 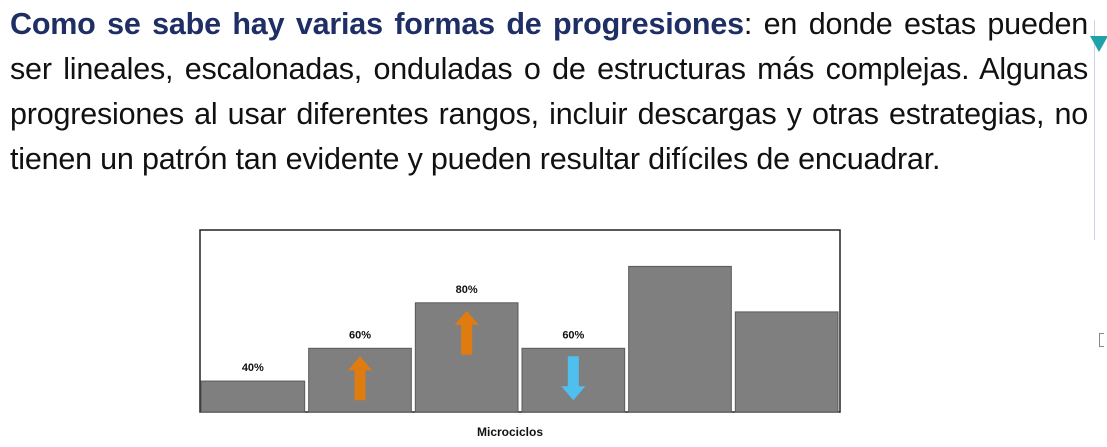 What do you see at coordinates (253, 368) in the screenshot?
I see `data-label-1: 40%` at bounding box center [253, 368].